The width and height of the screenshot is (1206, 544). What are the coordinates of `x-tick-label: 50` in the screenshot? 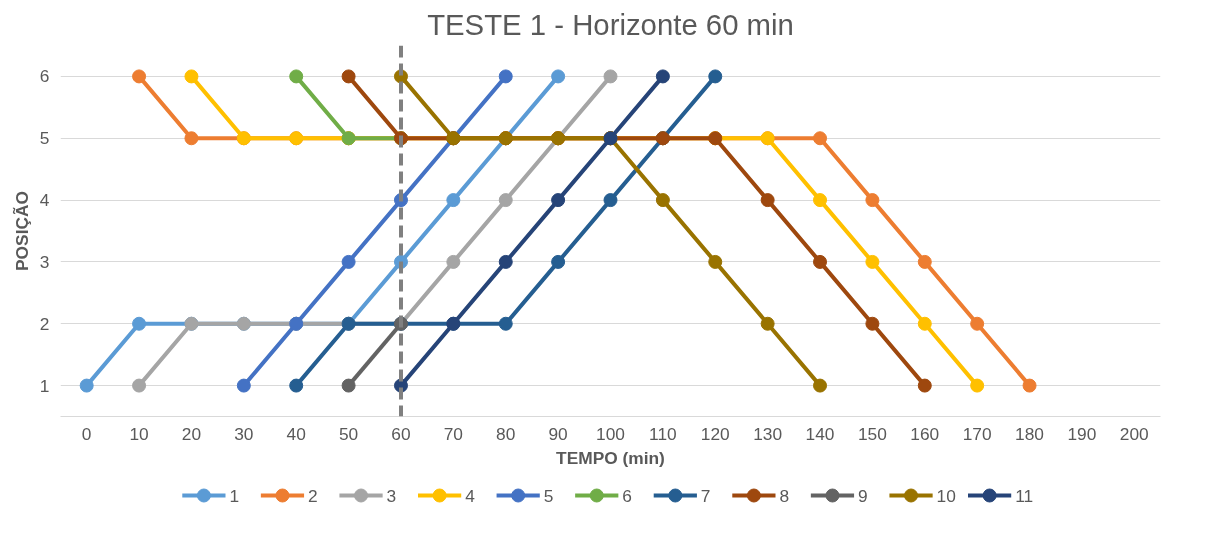 It's located at (348, 433).